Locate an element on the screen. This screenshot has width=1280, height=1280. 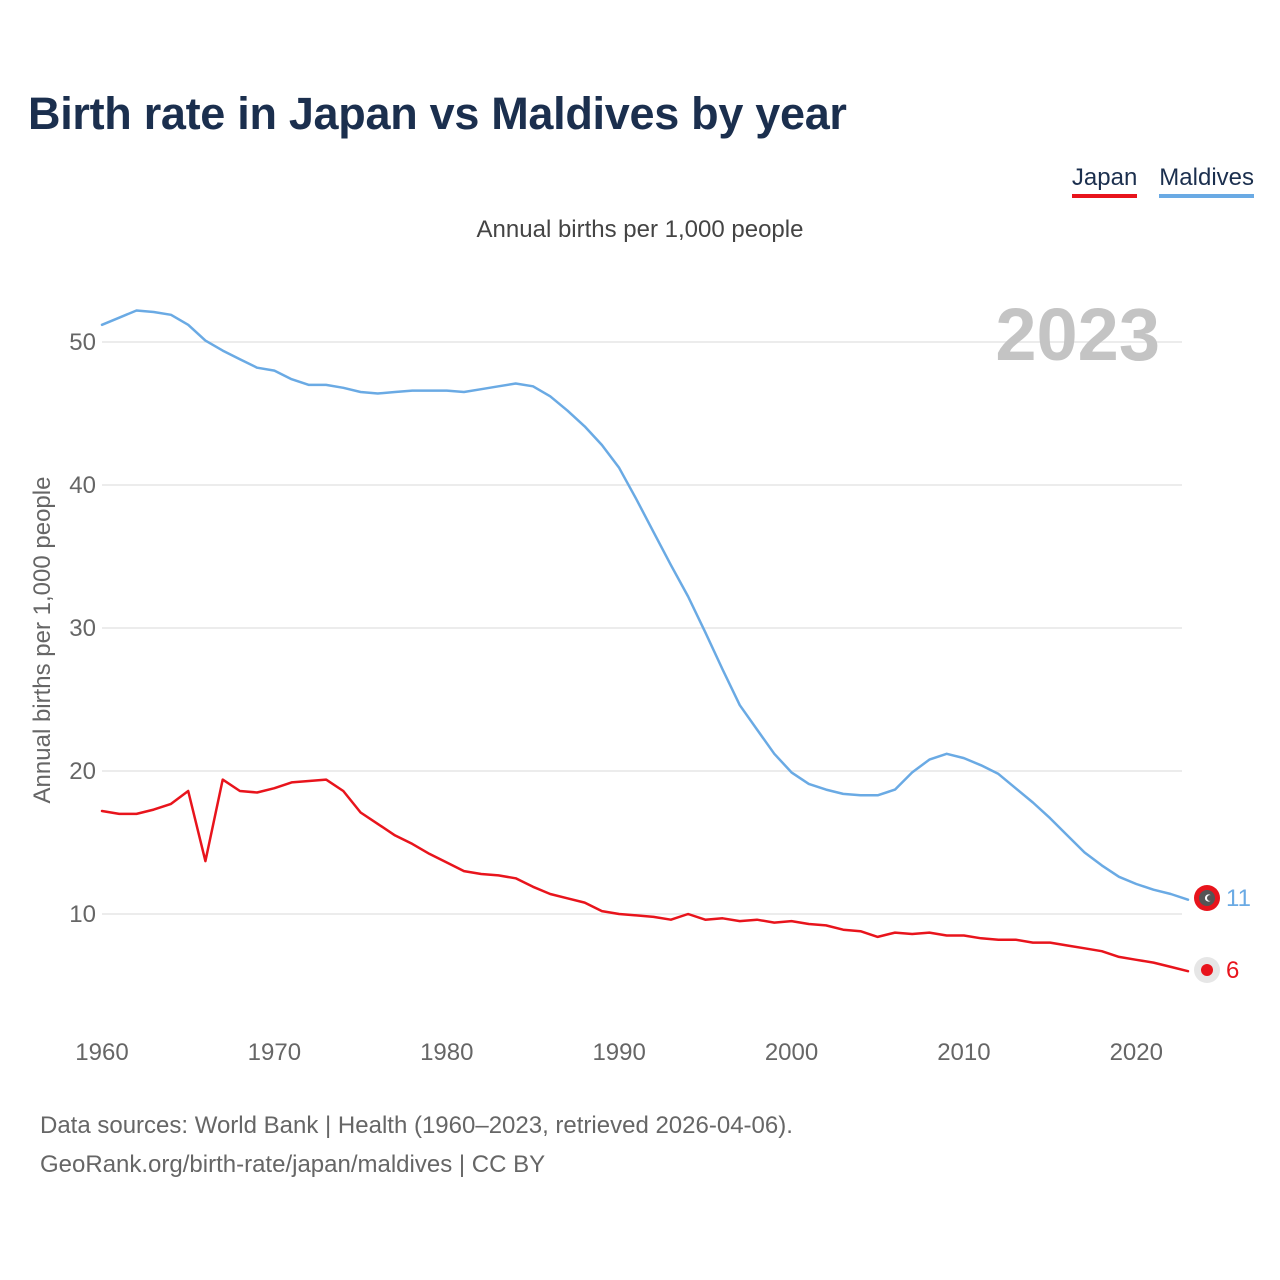
y-tick-label-50: 50 is located at coordinates (82, 342).